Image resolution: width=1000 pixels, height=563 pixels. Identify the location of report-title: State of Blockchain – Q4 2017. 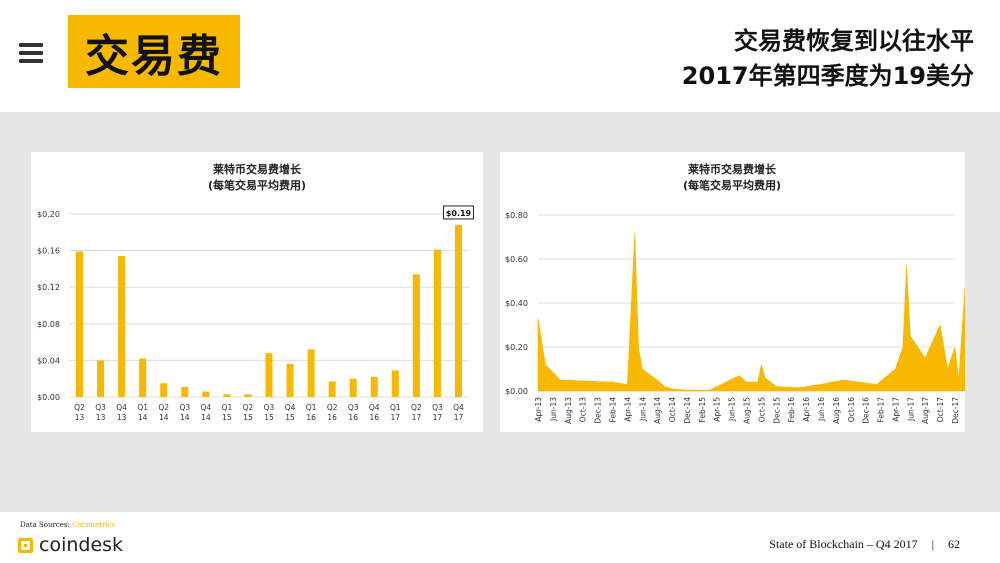
(843, 544).